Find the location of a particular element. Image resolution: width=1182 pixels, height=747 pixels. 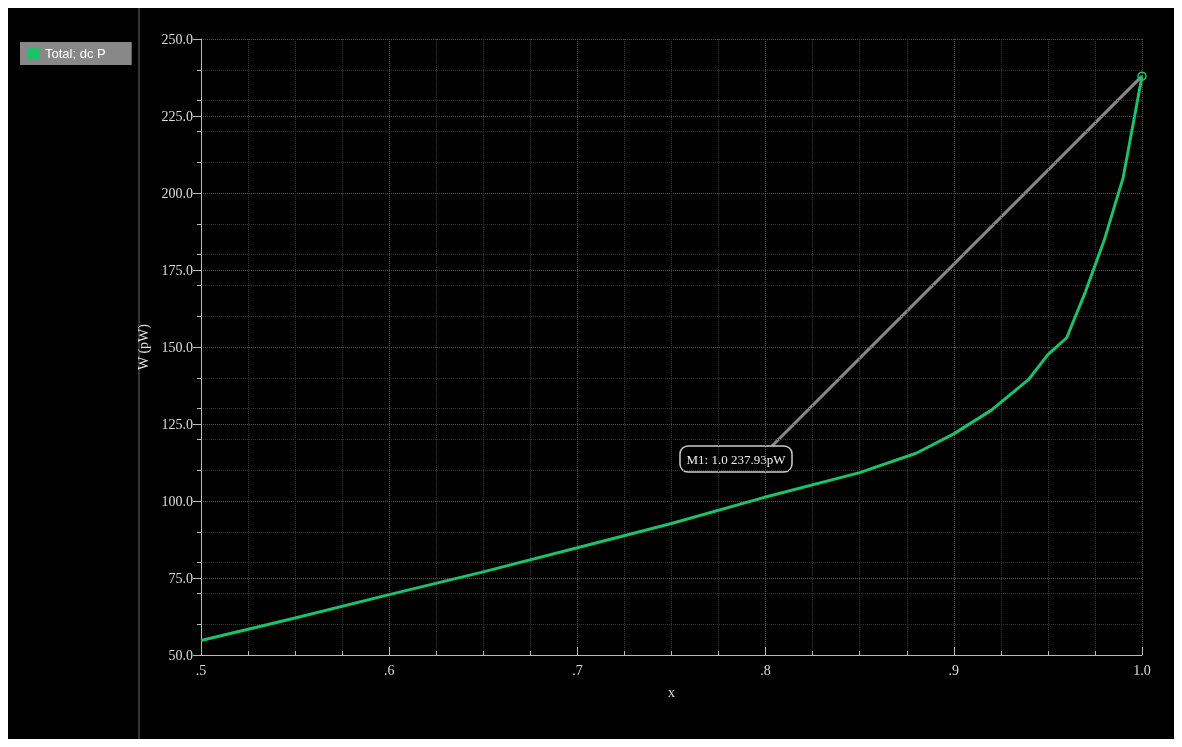

legend-label: Total; dc P is located at coordinates (75, 53).